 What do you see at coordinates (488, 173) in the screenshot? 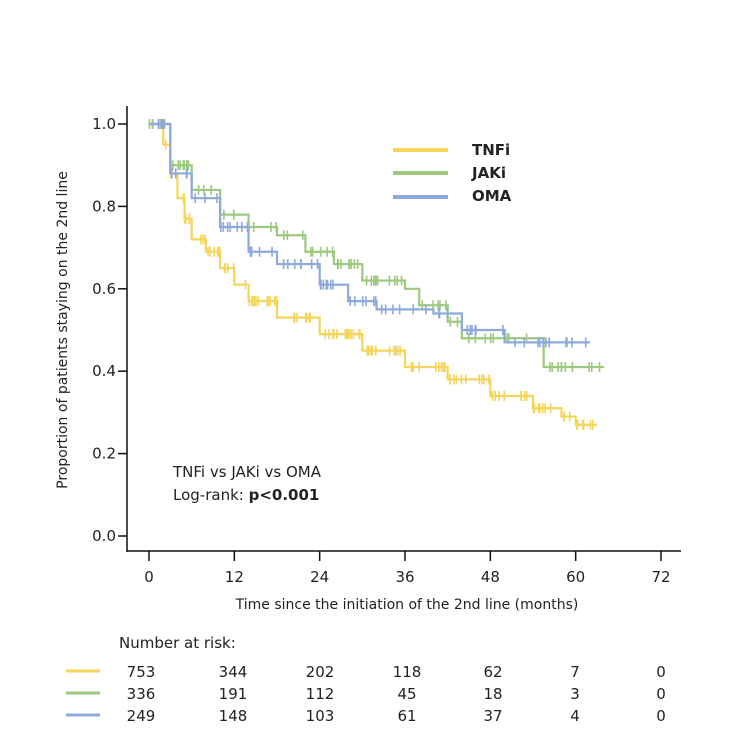
I see `legend-label-jaki: JAKi` at bounding box center [488, 173].